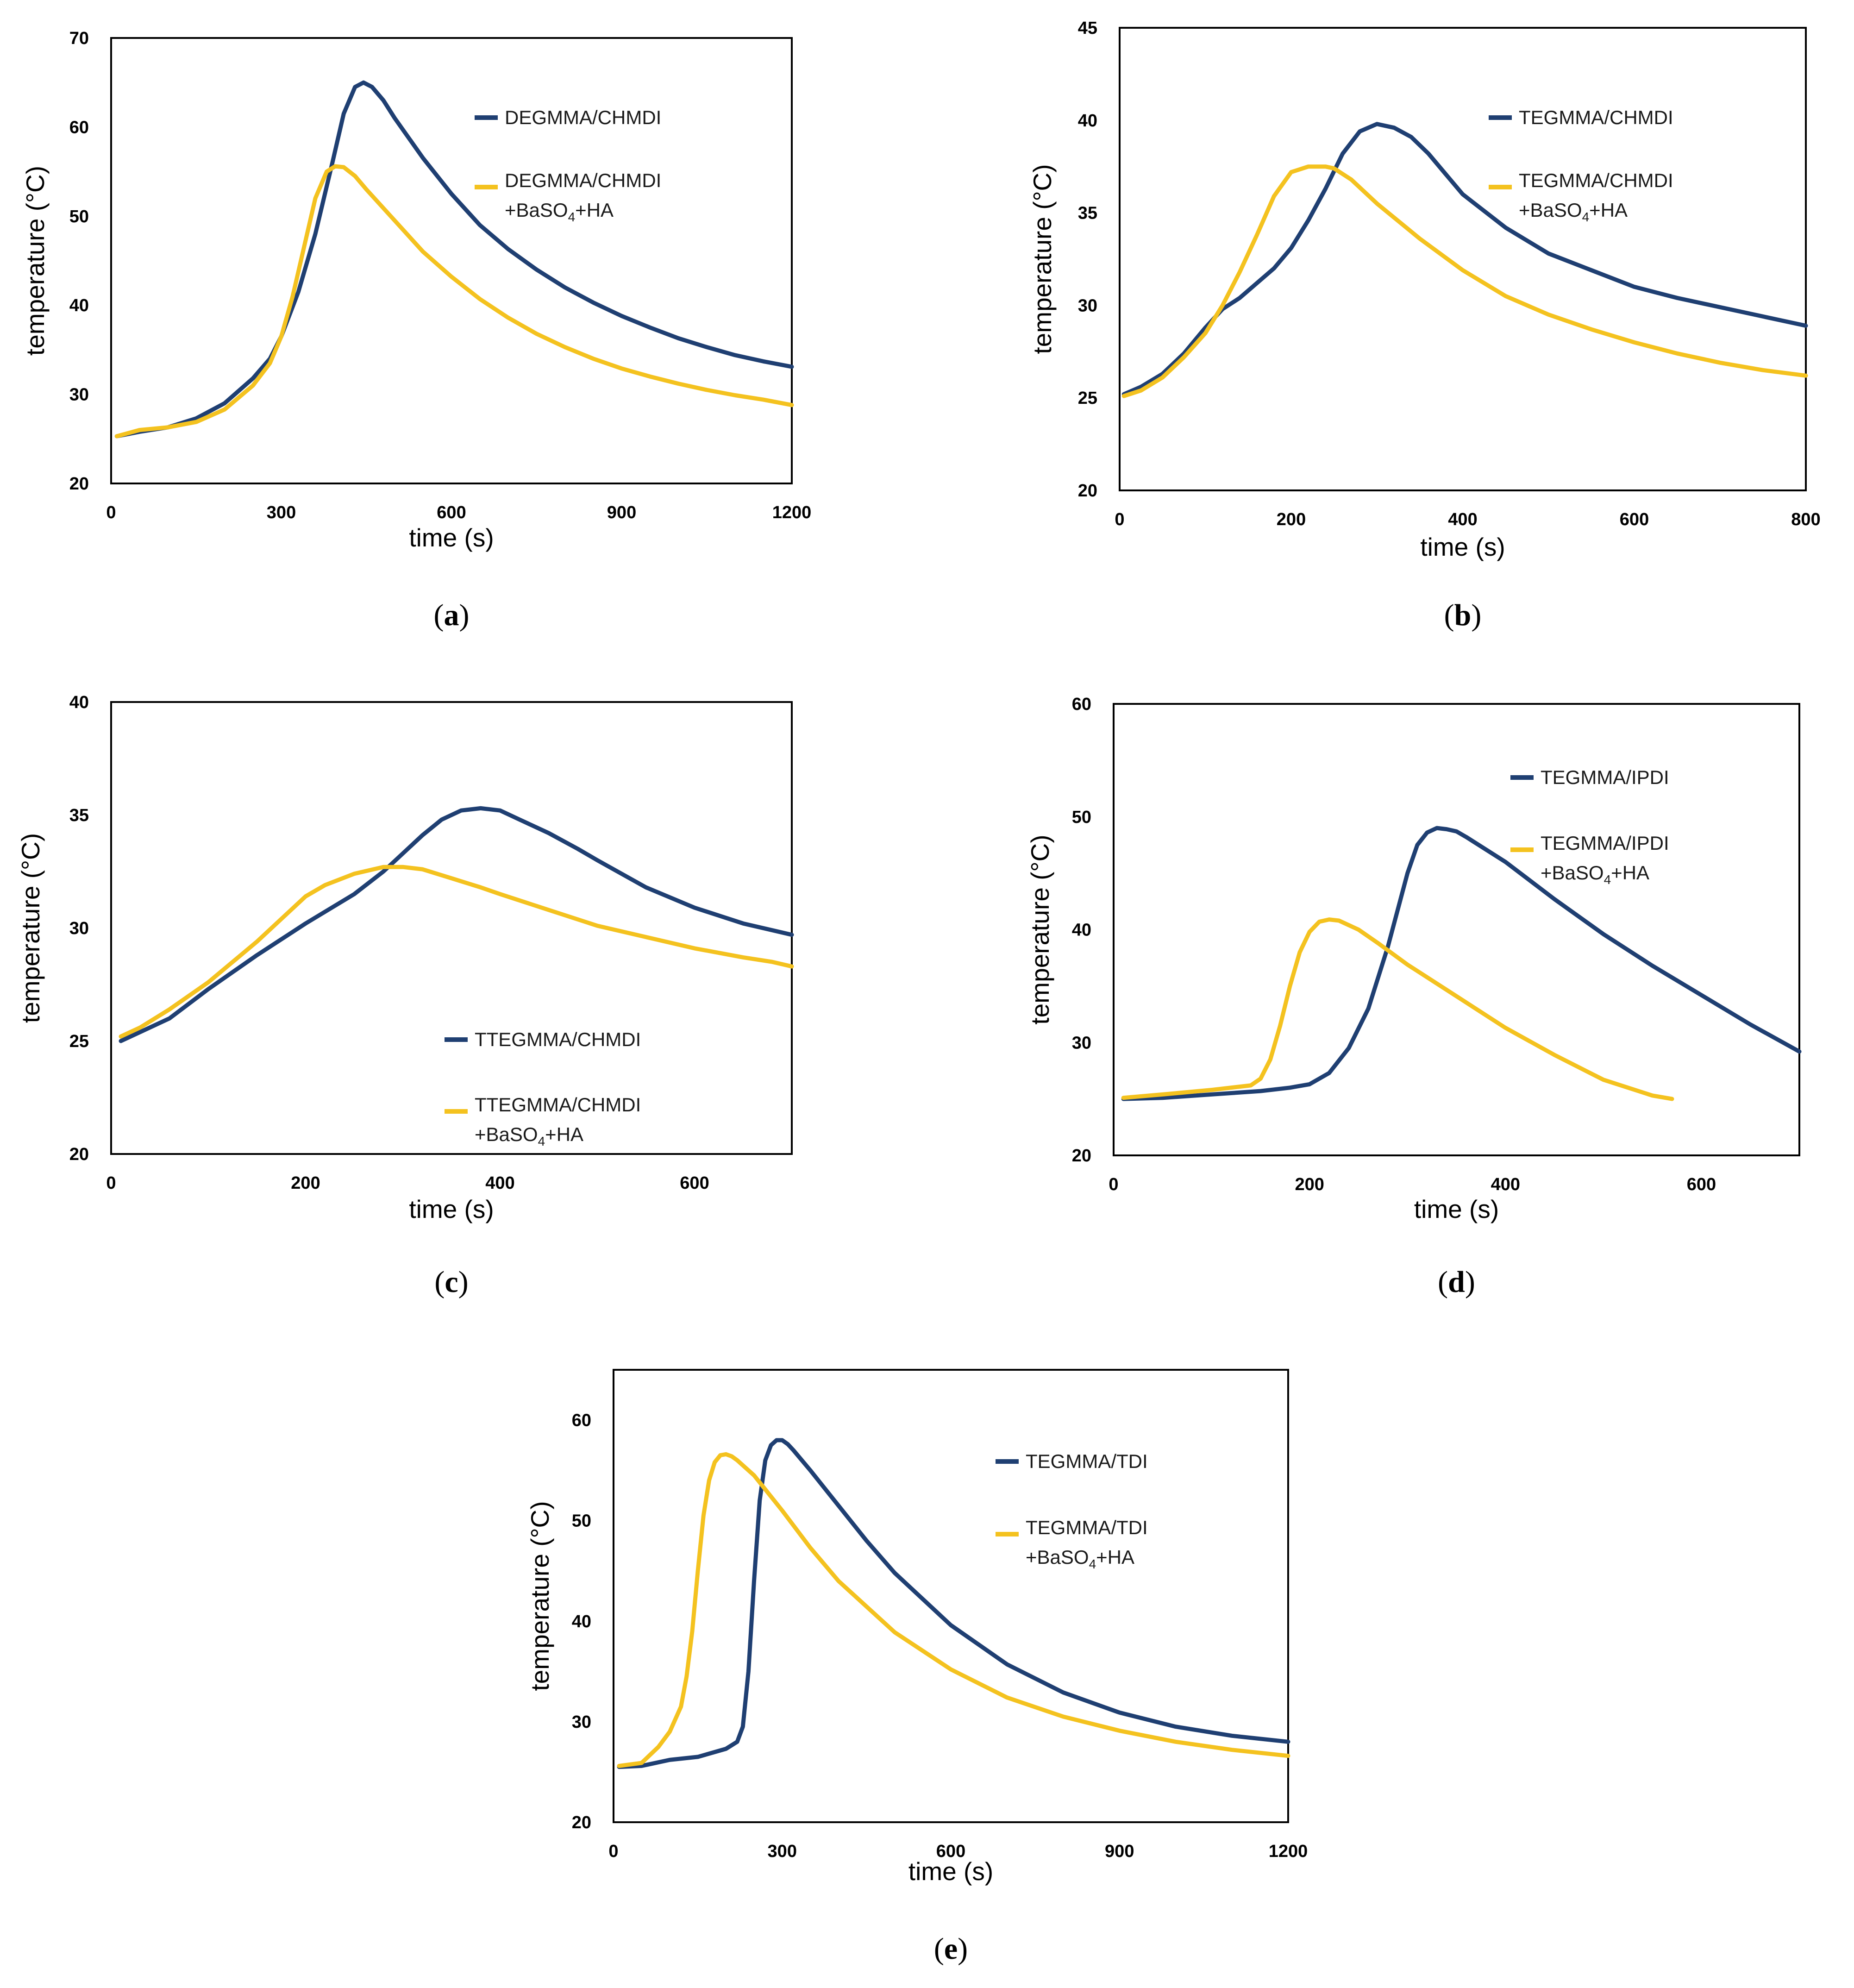  Describe the element at coordinates (1605, 777) in the screenshot. I see `legend-label-series-1: TEGMMA/IPDI` at that location.